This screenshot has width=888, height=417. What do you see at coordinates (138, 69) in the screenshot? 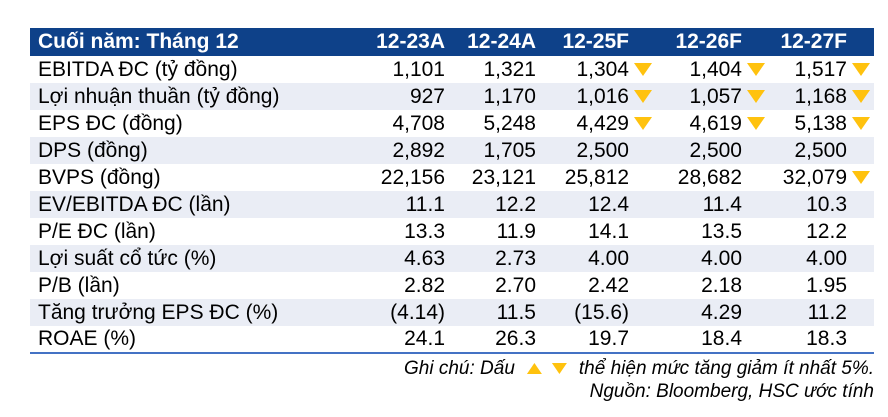
I see `row-label: EBITDA ĐC (tỷ đồng)` at bounding box center [138, 69].